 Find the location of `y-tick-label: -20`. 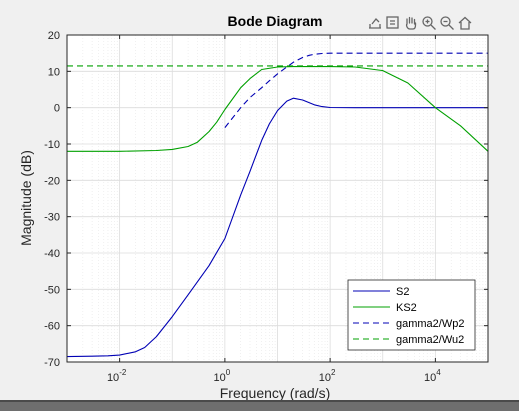

y-tick-label: -20 is located at coordinates (52, 181).